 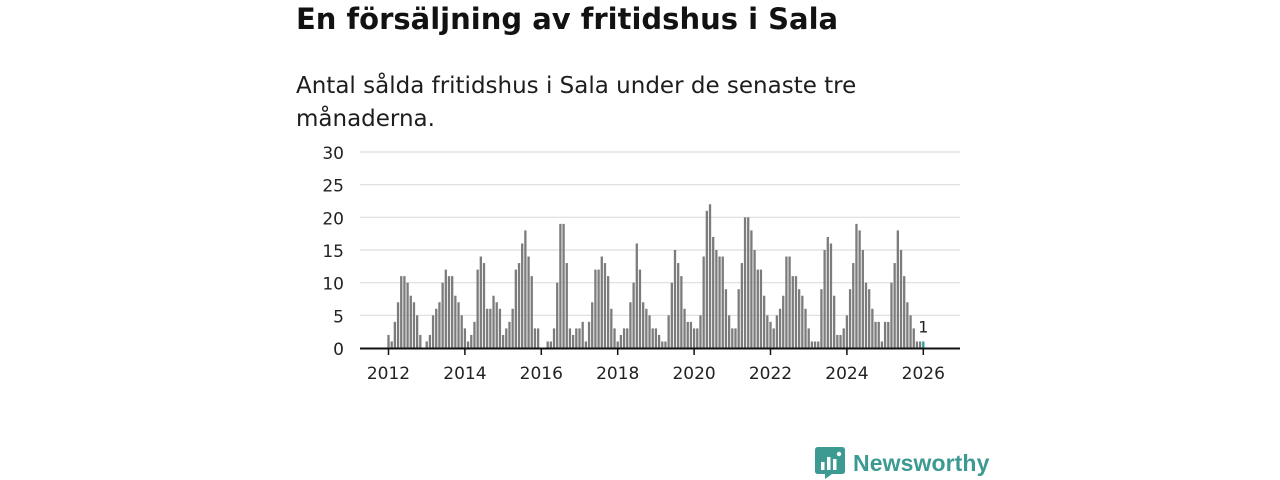 I want to click on x-tick-label: 2018, so click(x=617, y=374).